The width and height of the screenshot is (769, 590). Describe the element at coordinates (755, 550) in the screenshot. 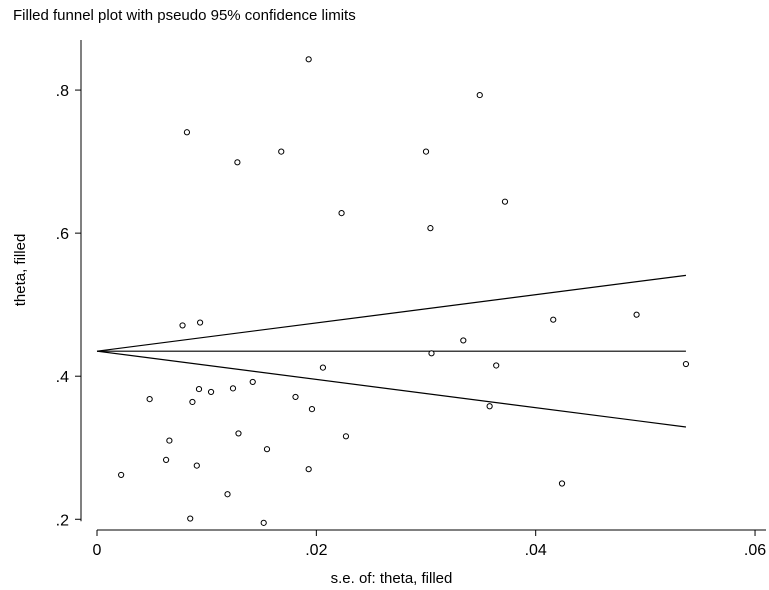

I see `x-tick-label: .06` at that location.